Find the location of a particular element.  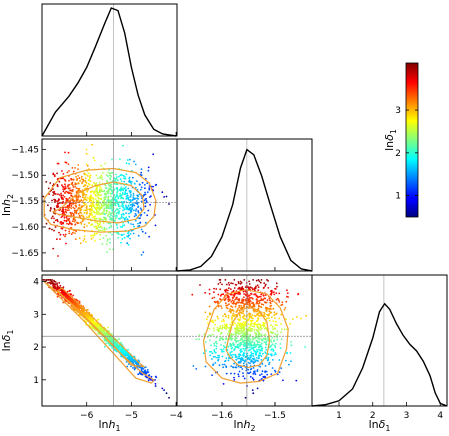

x-tick-label: 4 is located at coordinates (440, 416).